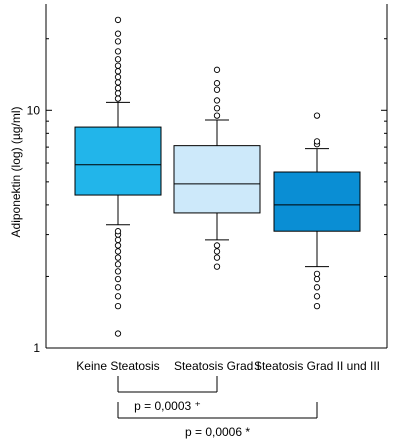  I want to click on y-axis-title: Adiponektin (log) (µg/ml), so click(16, 172).